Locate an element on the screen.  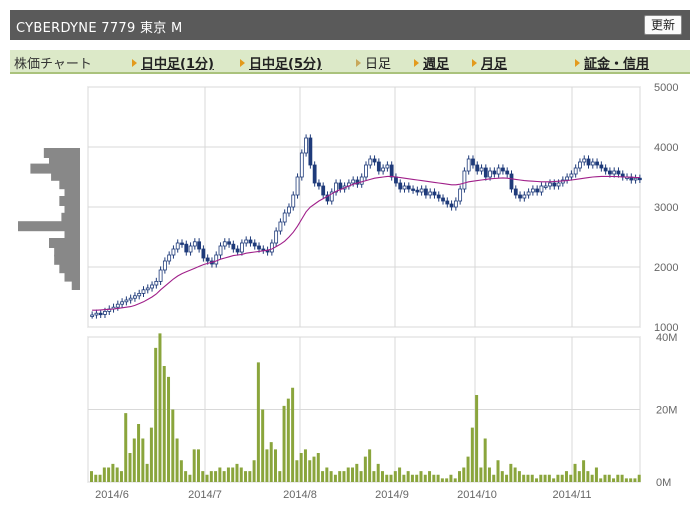
chart-tab-bar: 株価チャート 日中足(1分) 日中足(5分) 日足 週足 月足 証金・信用 is located at coordinates (350, 62).